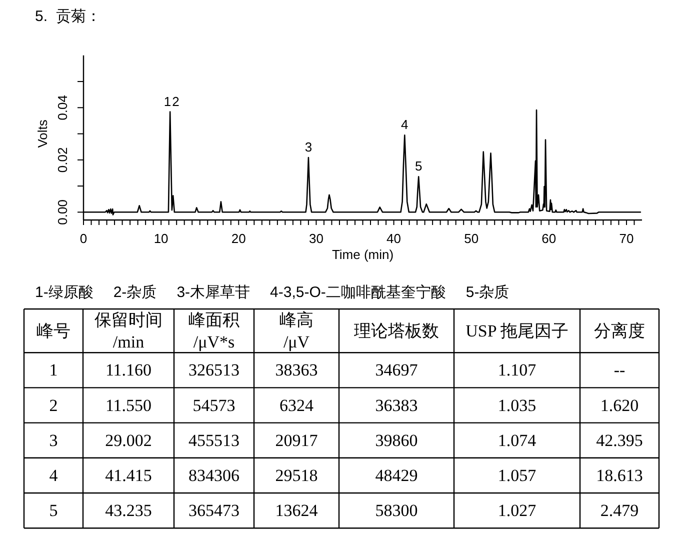  Describe the element at coordinates (619, 440) in the screenshot. I see `text: 42.395` at that location.